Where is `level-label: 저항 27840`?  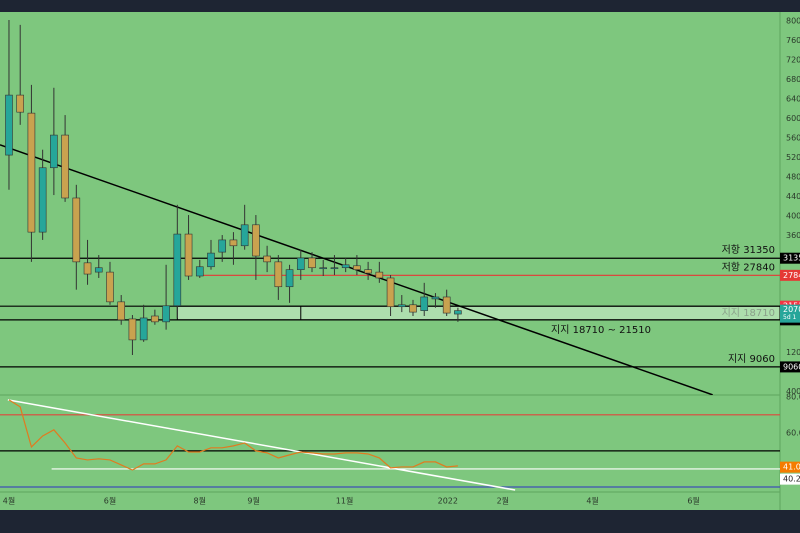 level-label: 저항 27840 is located at coordinates (748, 267).